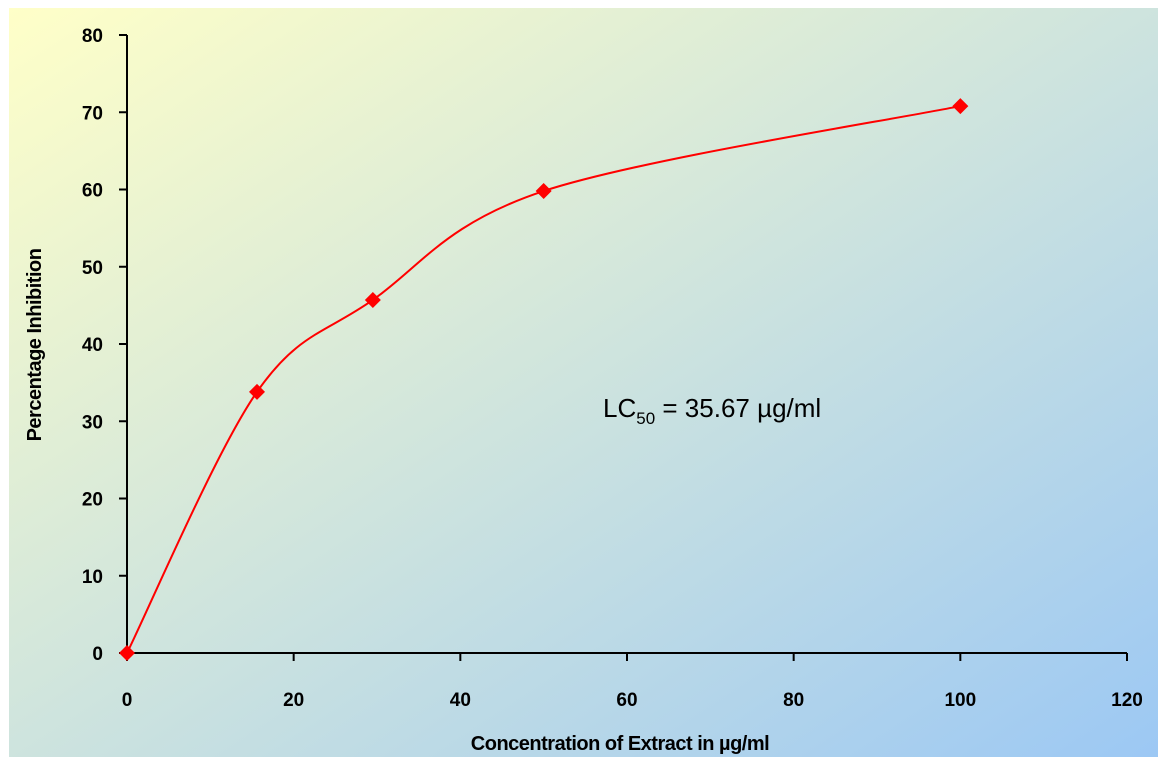 The width and height of the screenshot is (1161, 764). What do you see at coordinates (92, 191) in the screenshot?
I see `y-tick-label: 60` at bounding box center [92, 191].